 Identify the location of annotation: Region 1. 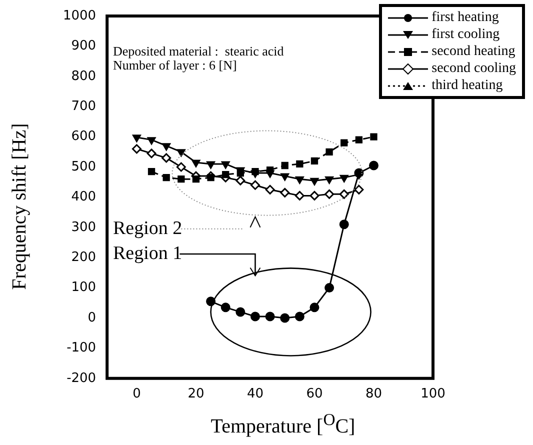
(147, 253).